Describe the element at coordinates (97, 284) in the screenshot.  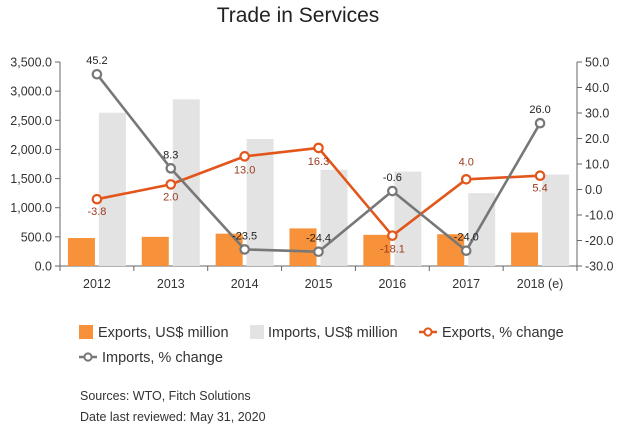
I see `x-tick-label: 2012` at that location.